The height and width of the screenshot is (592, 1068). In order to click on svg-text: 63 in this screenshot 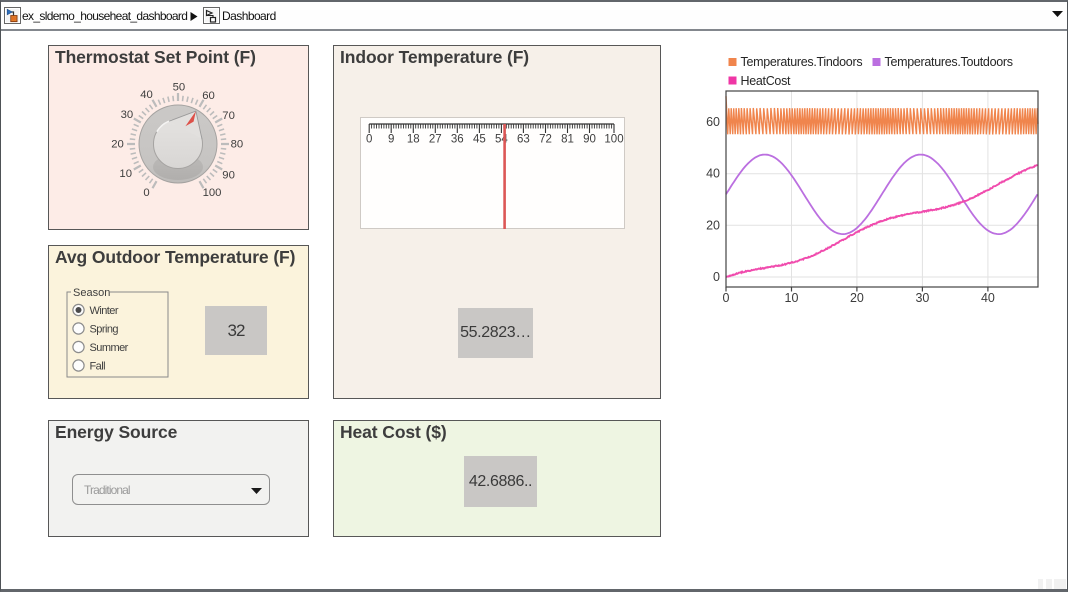, I will do `click(523, 140)`.